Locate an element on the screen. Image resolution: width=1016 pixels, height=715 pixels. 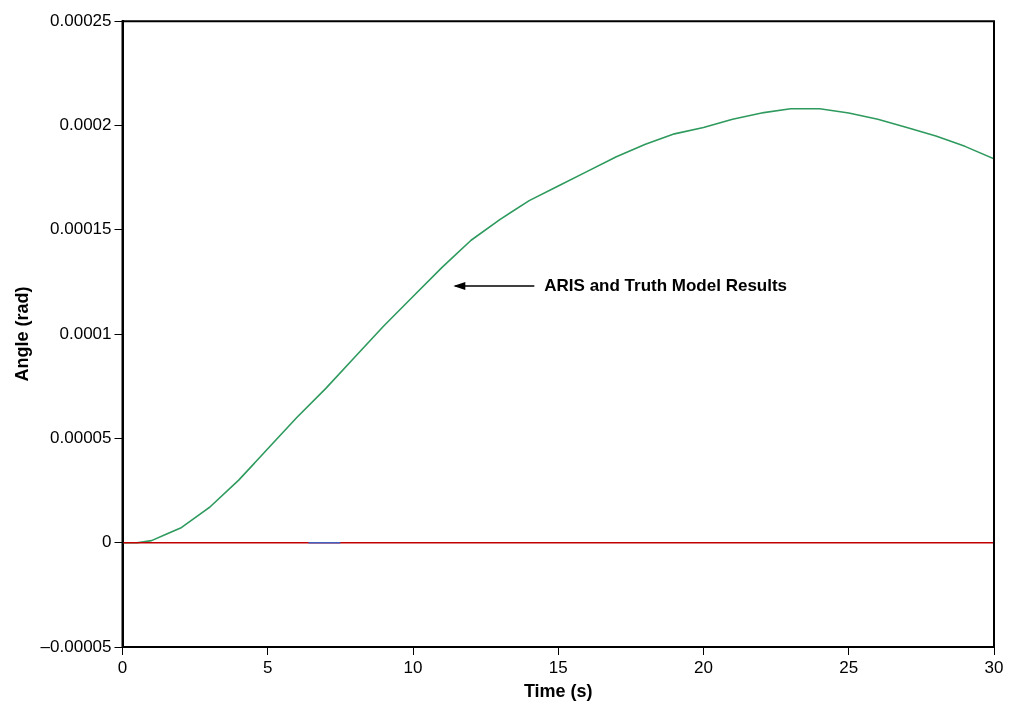
x-tick-label: 5 is located at coordinates (268, 667).